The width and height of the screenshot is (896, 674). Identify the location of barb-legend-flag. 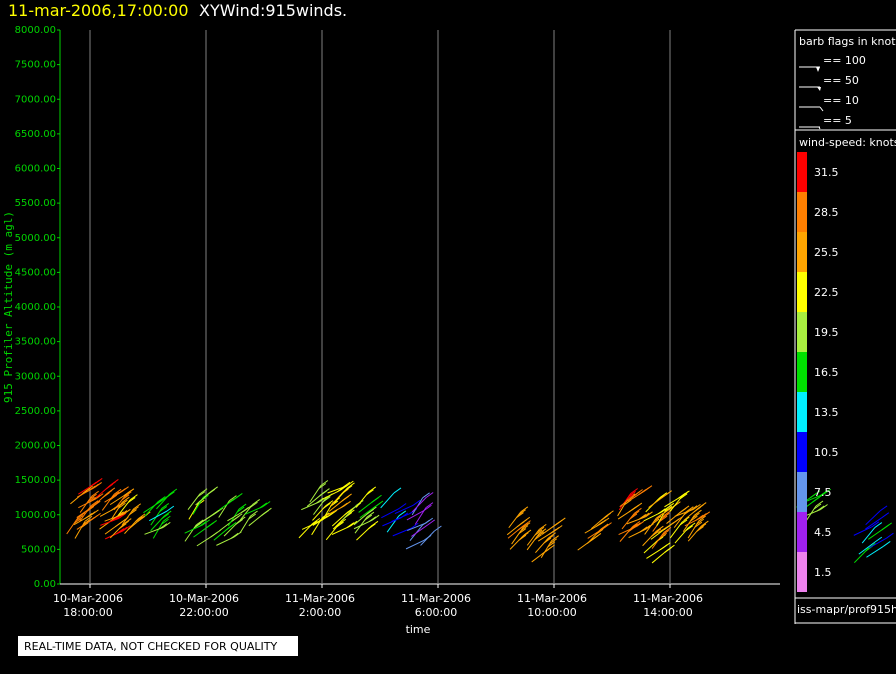
(821, 109).